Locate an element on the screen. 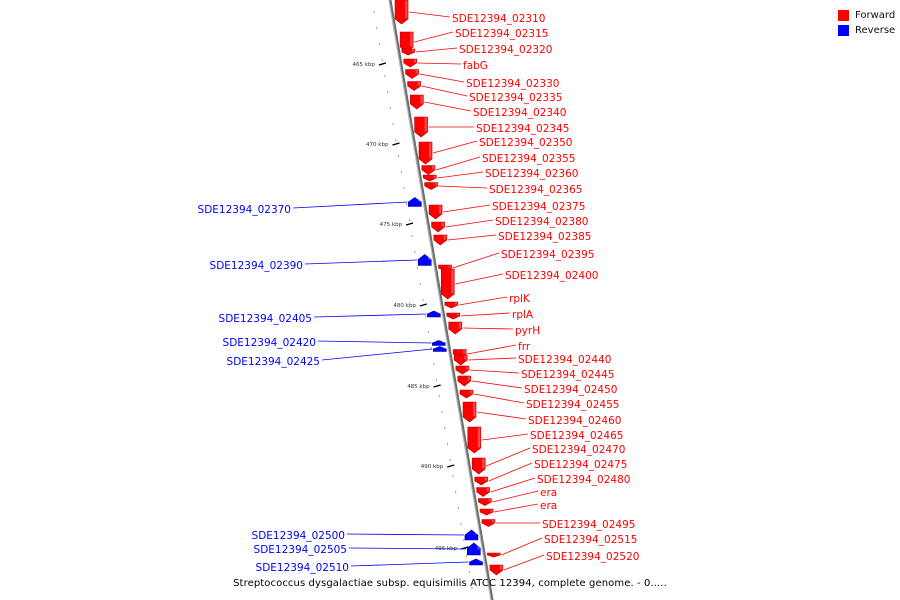 The width and height of the screenshot is (900, 600). gene-label: SDE12394_02405 is located at coordinates (265, 319).